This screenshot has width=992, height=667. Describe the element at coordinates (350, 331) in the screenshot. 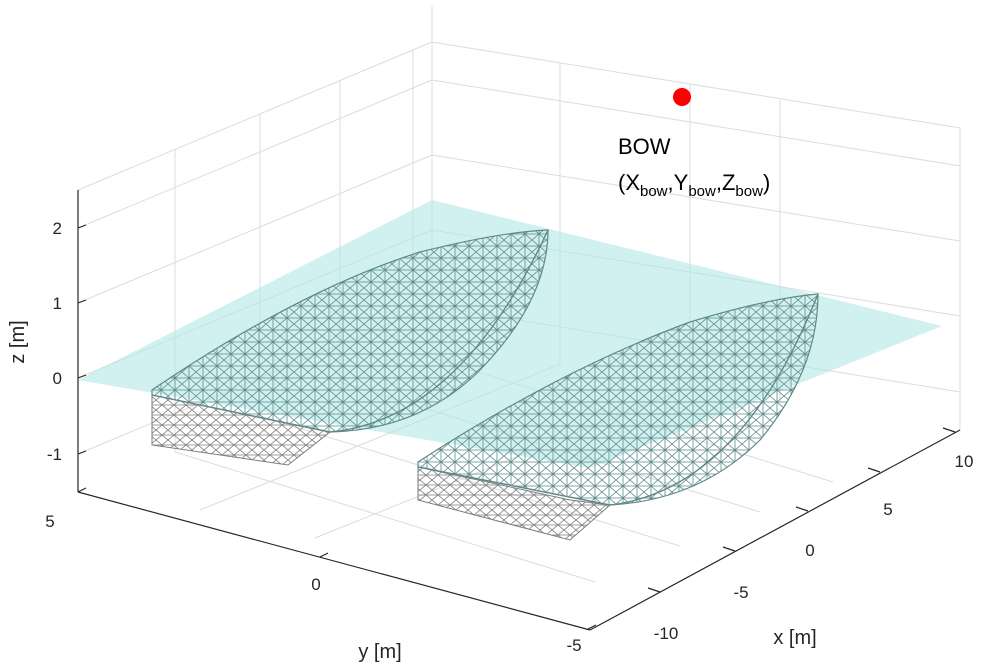

I see `left-hull-keel-line` at that location.